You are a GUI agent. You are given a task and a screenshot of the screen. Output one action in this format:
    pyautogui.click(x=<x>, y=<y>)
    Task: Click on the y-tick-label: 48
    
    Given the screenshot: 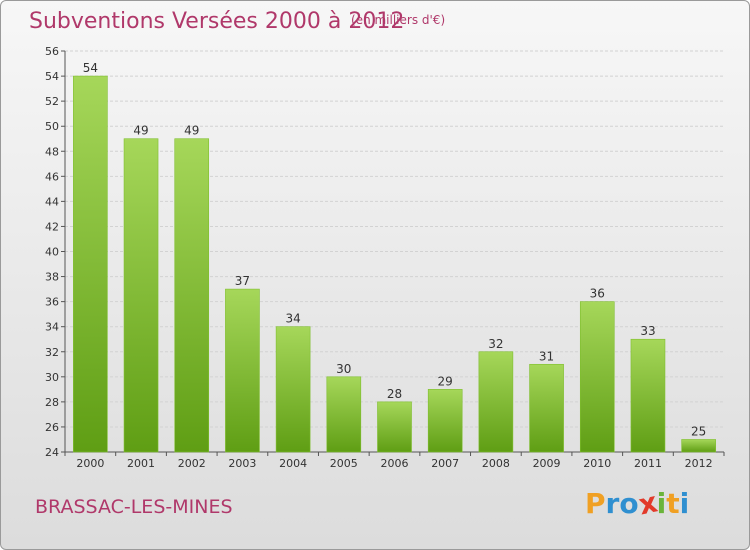 What is the action you would take?
    pyautogui.click(x=52, y=151)
    